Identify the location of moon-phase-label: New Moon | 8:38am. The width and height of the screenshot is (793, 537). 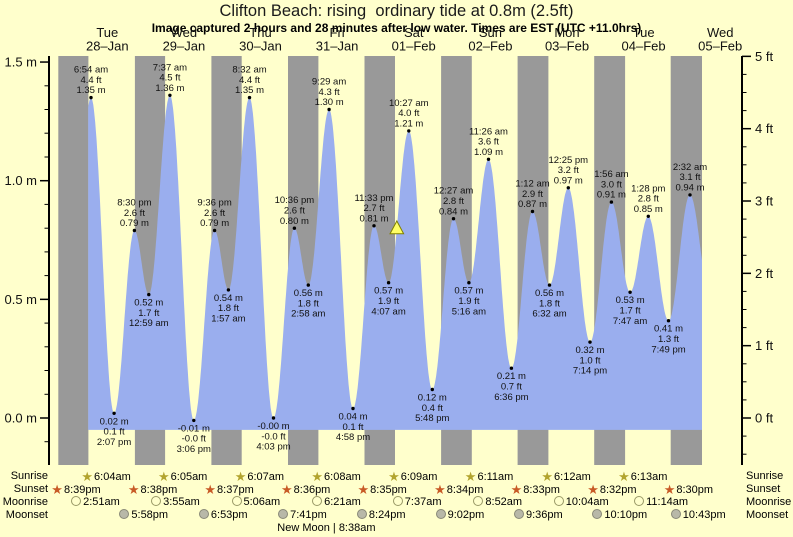
(326, 528).